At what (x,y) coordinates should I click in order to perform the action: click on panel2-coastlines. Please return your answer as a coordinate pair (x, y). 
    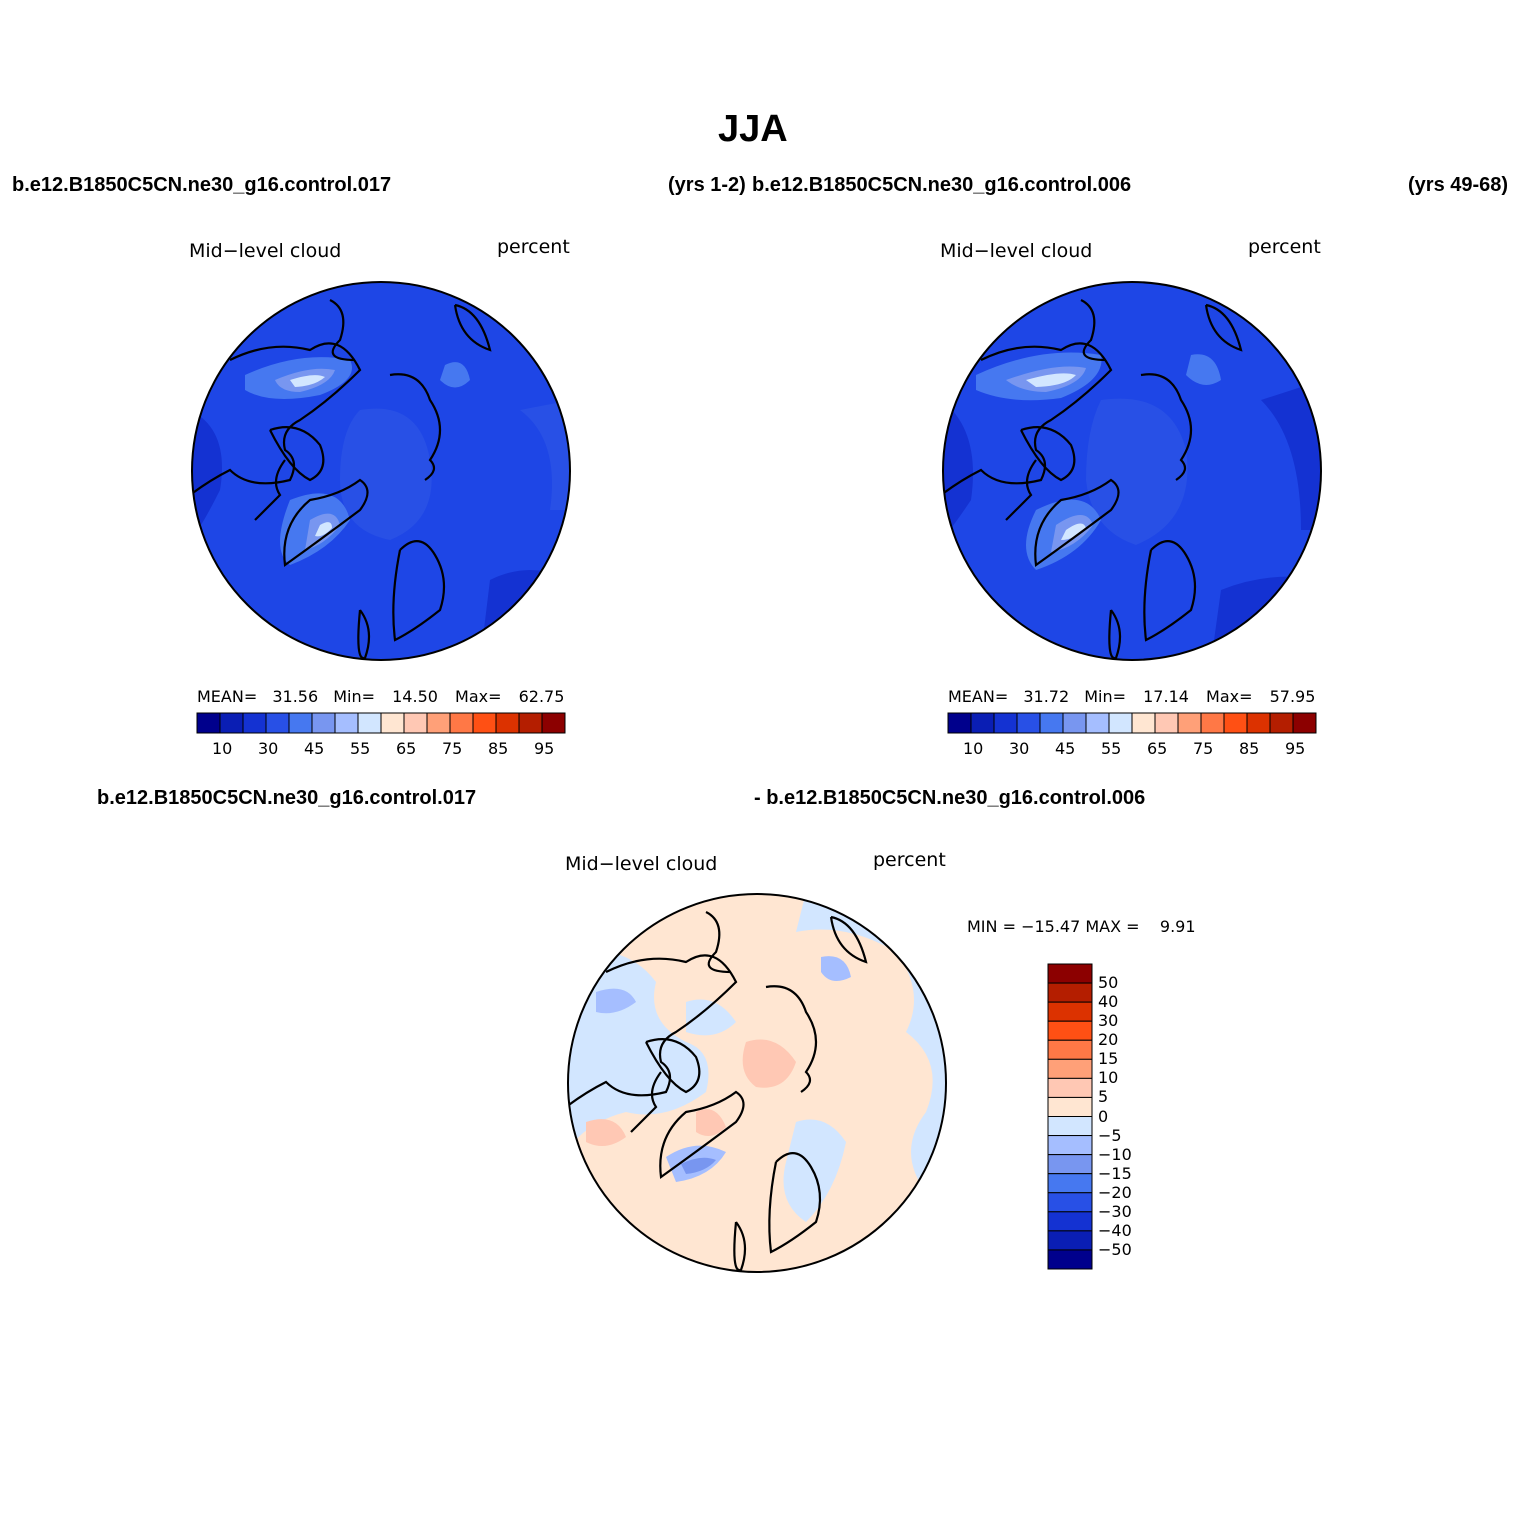
    Looking at the image, I should click on (1093, 479).